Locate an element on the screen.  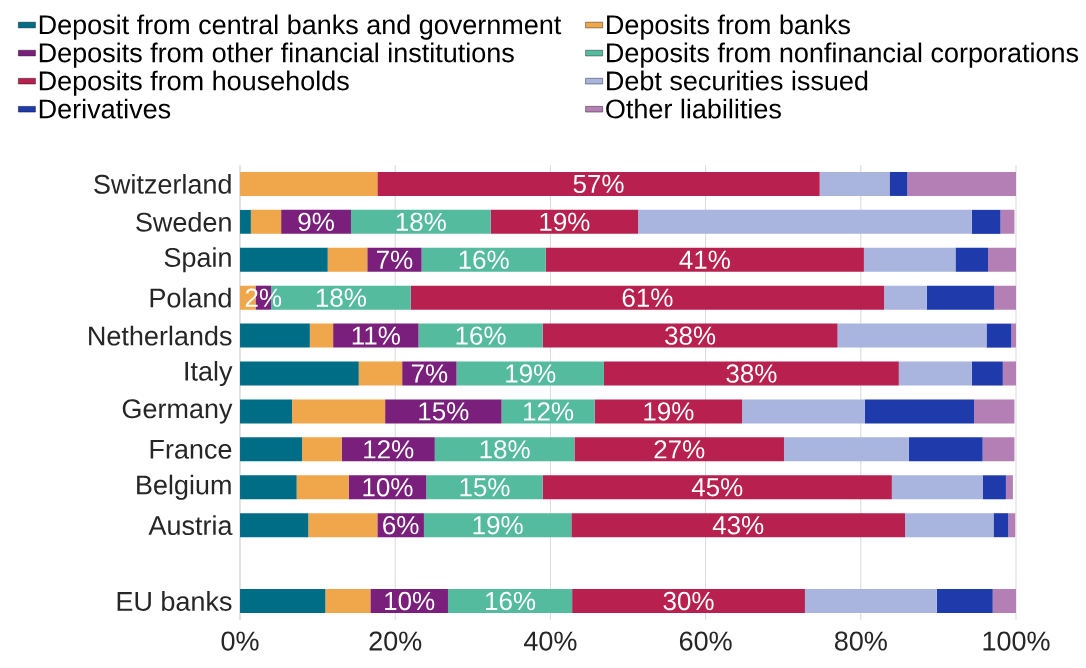
legend-label: Deposits from nonfinancial corporations is located at coordinates (843, 55).